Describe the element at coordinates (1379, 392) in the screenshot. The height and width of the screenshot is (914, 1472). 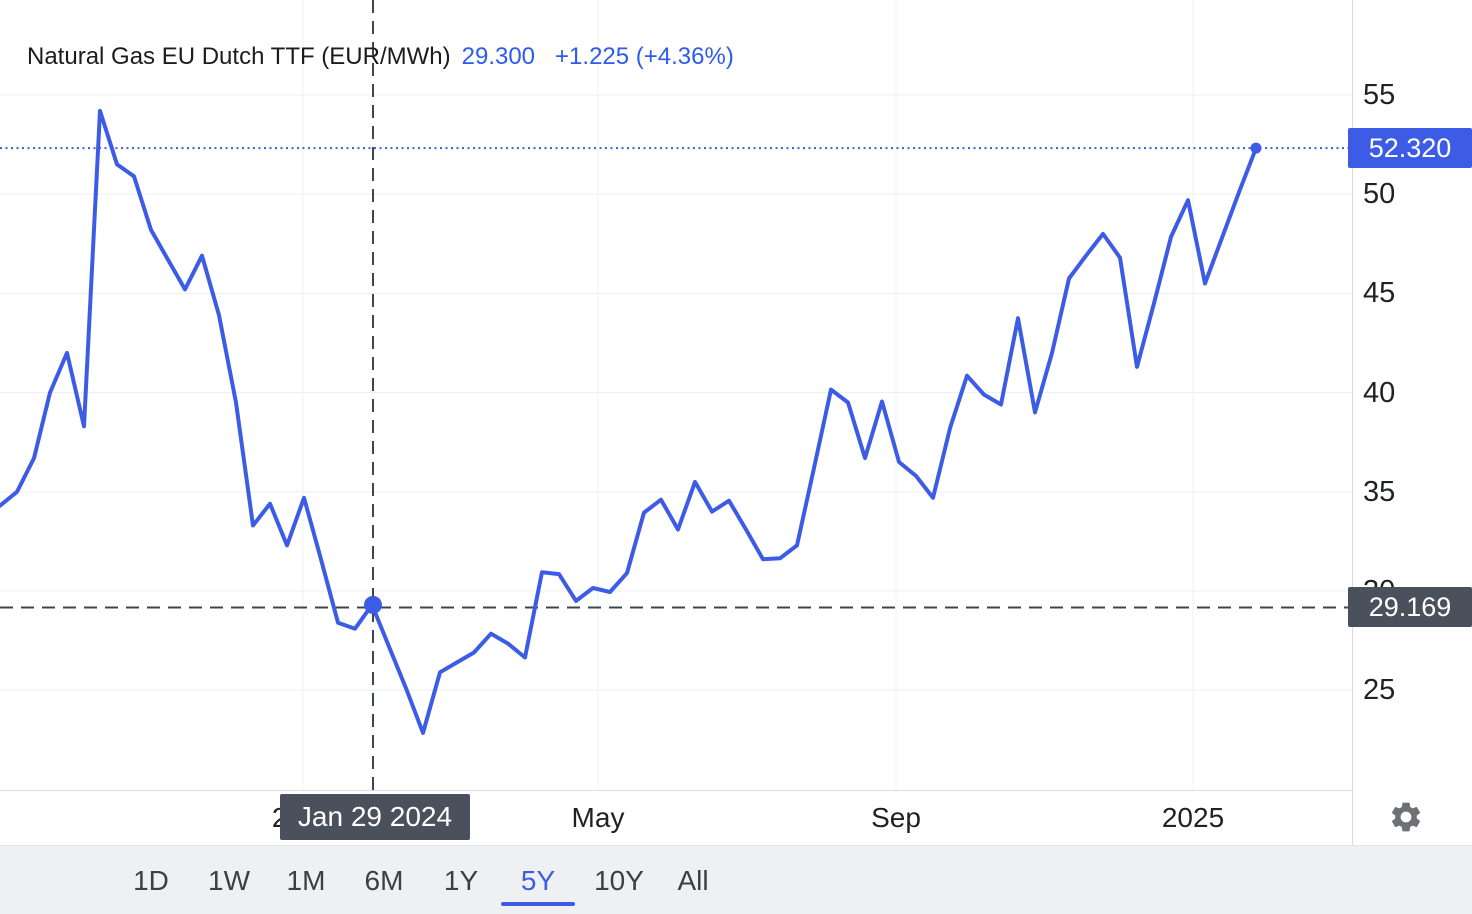
I see `y-axis-label: 40` at that location.